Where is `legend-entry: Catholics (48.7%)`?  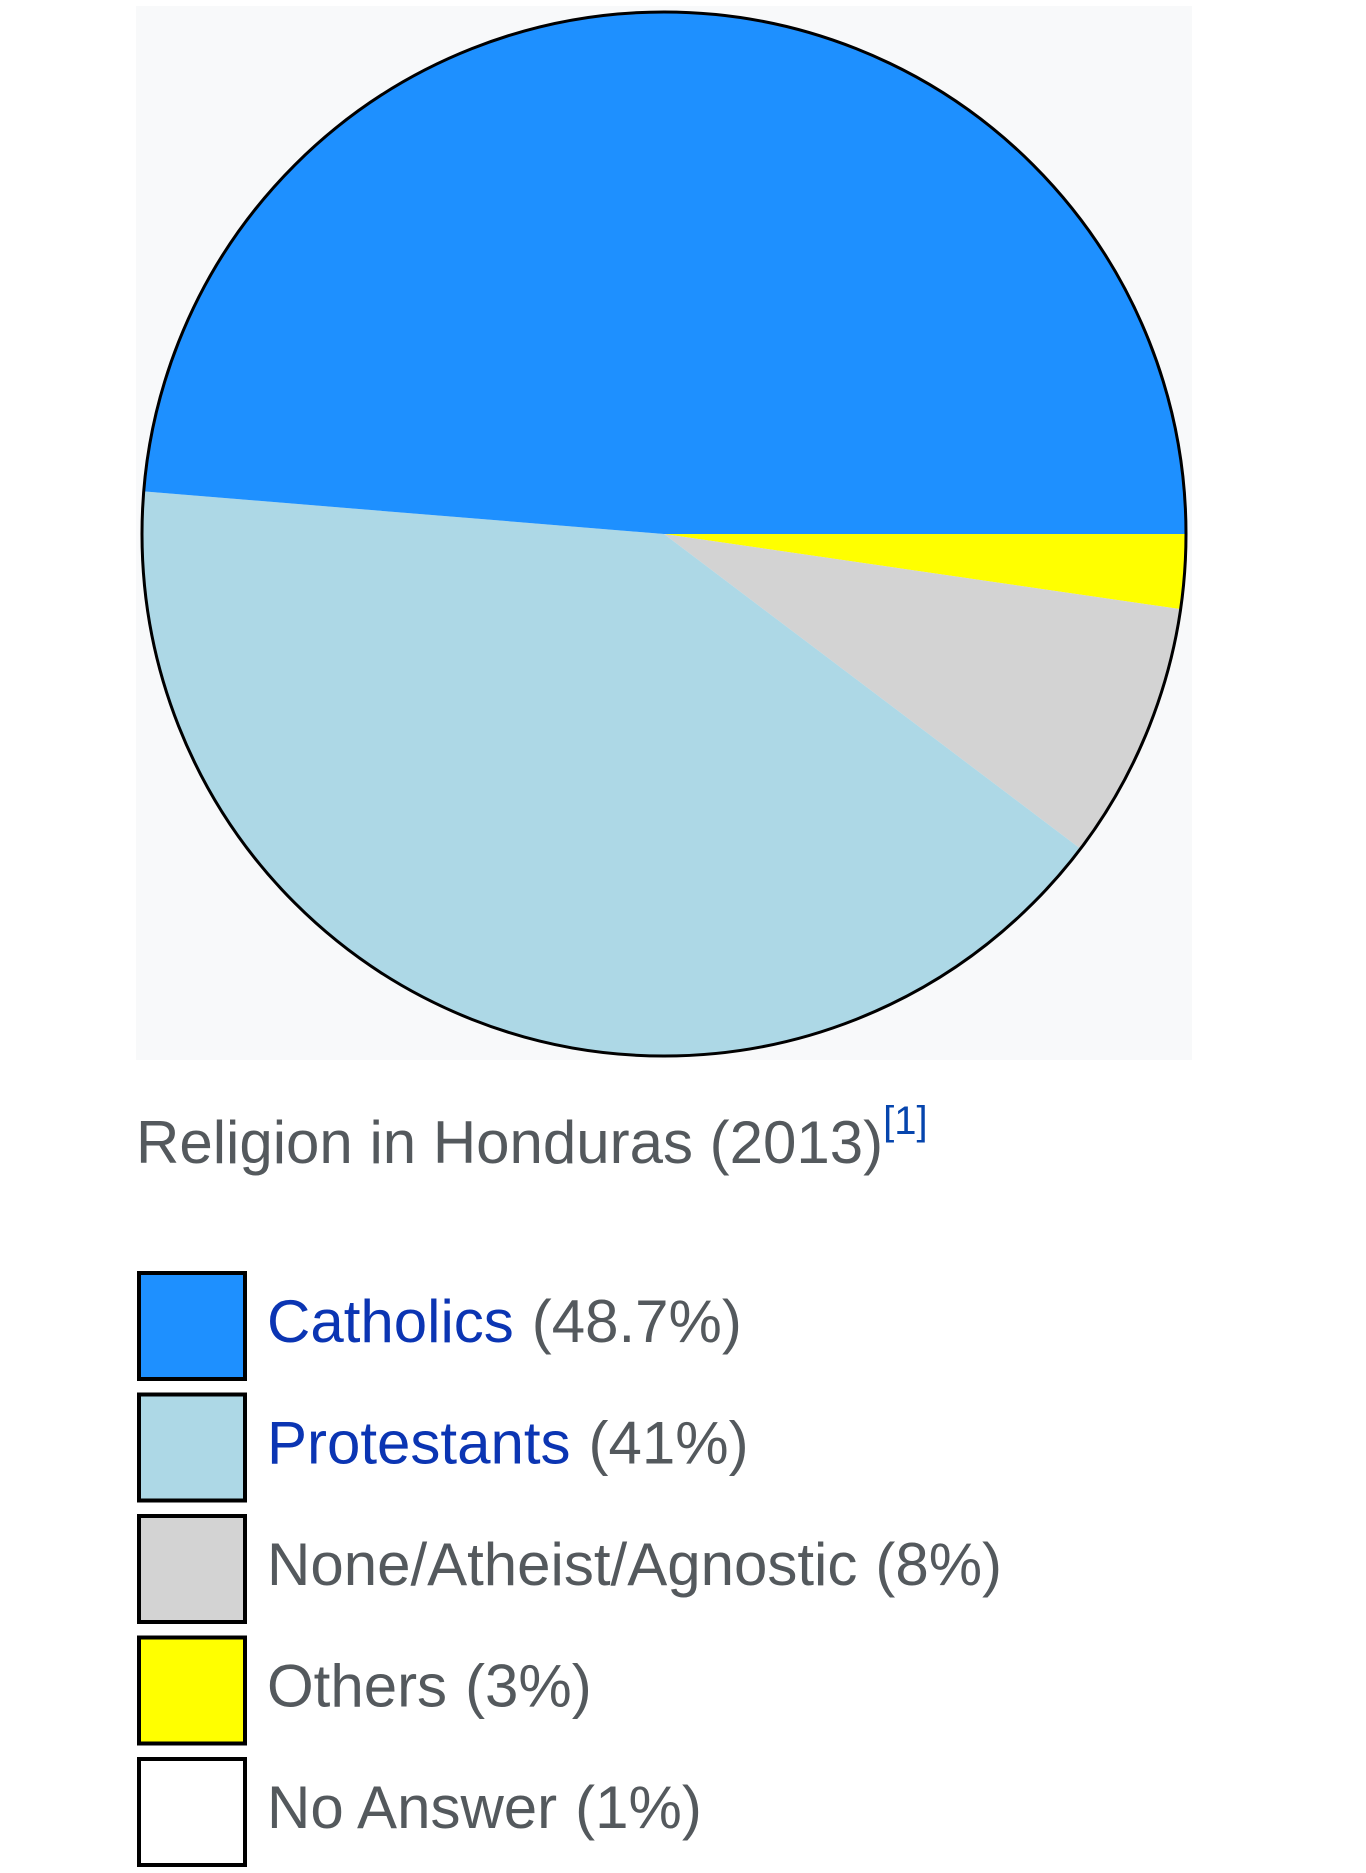 legend-entry: Catholics (48.7%) is located at coordinates (504, 1321).